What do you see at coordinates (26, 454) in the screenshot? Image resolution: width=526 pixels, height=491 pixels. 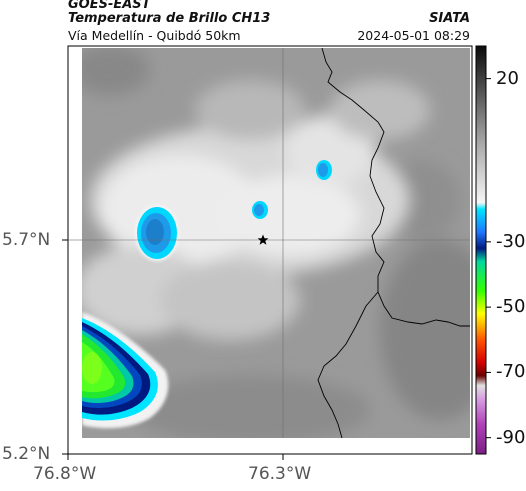 I see `lat-label-5-2: 5.2°N` at bounding box center [26, 454].